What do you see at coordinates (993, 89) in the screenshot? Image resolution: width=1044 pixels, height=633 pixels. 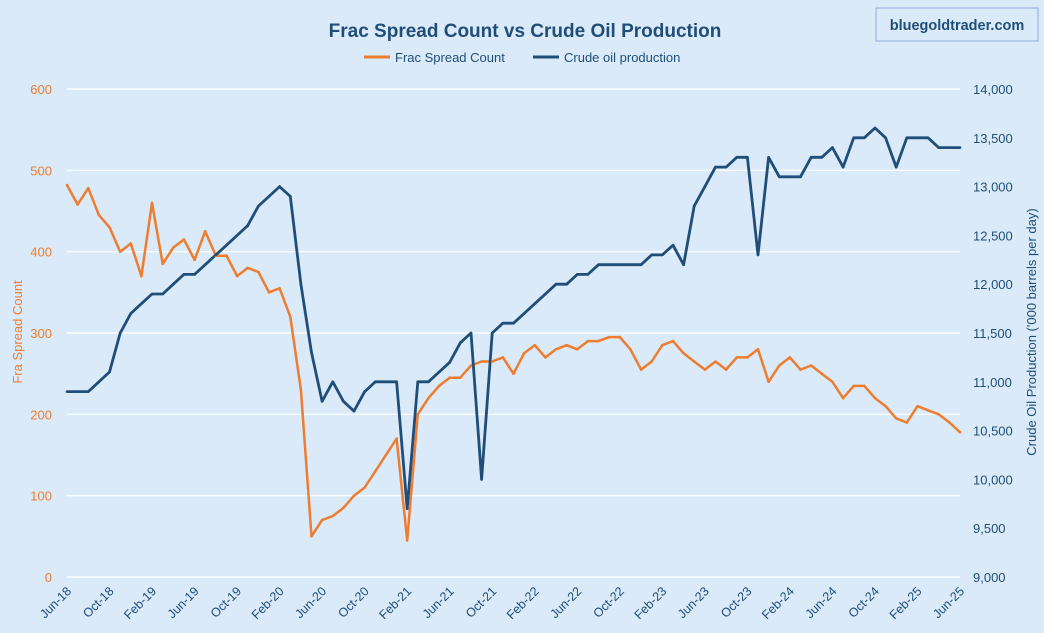 I see `y-tick-right: 14,000` at bounding box center [993, 89].